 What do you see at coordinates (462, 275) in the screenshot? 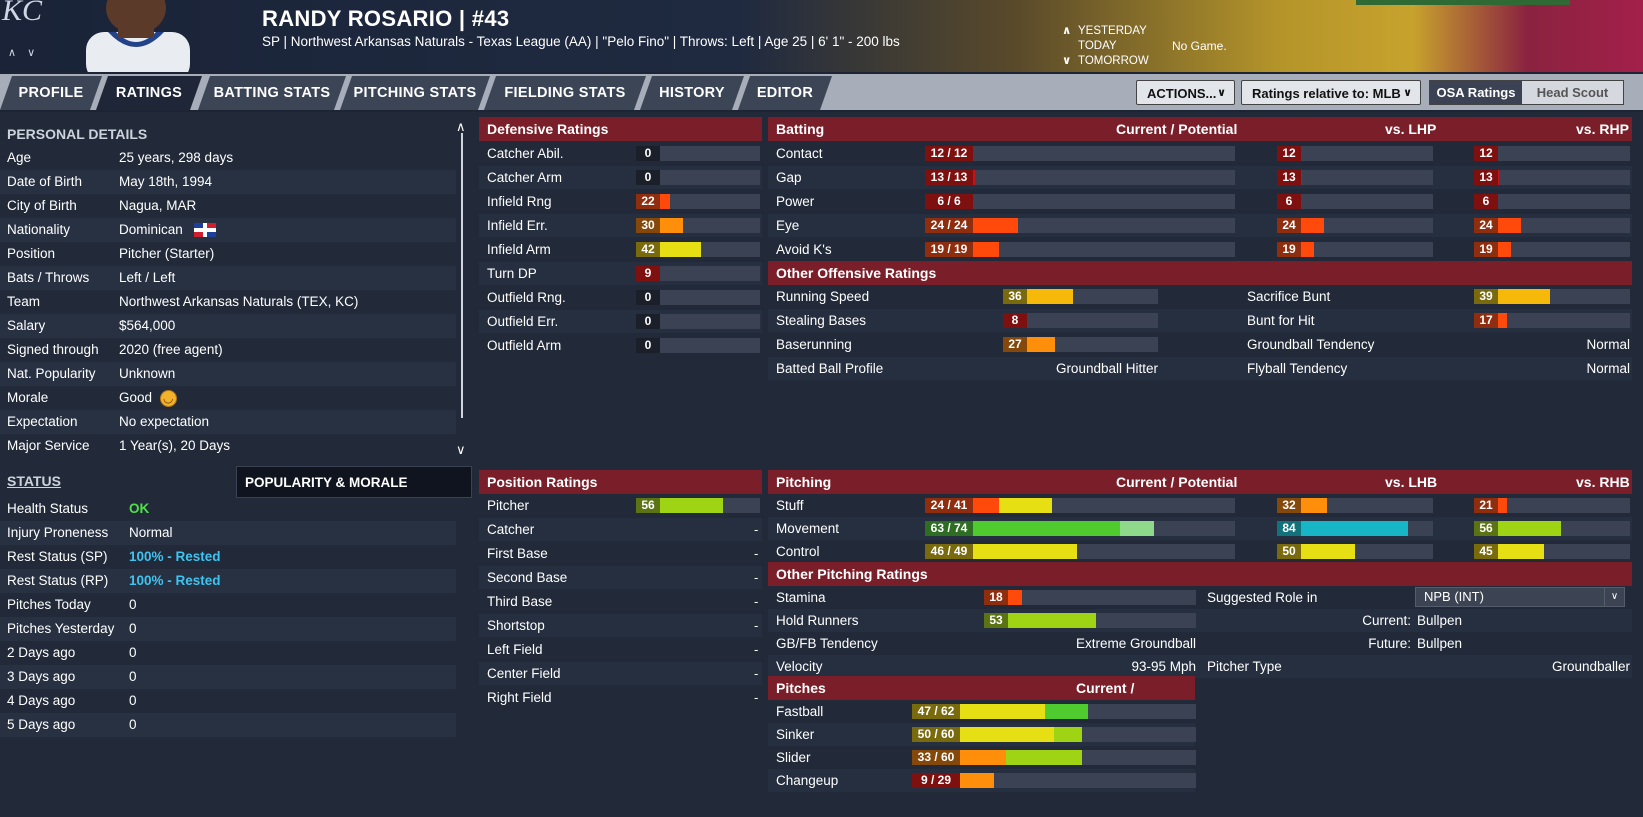
I see `personal-scrollbar` at bounding box center [462, 275].